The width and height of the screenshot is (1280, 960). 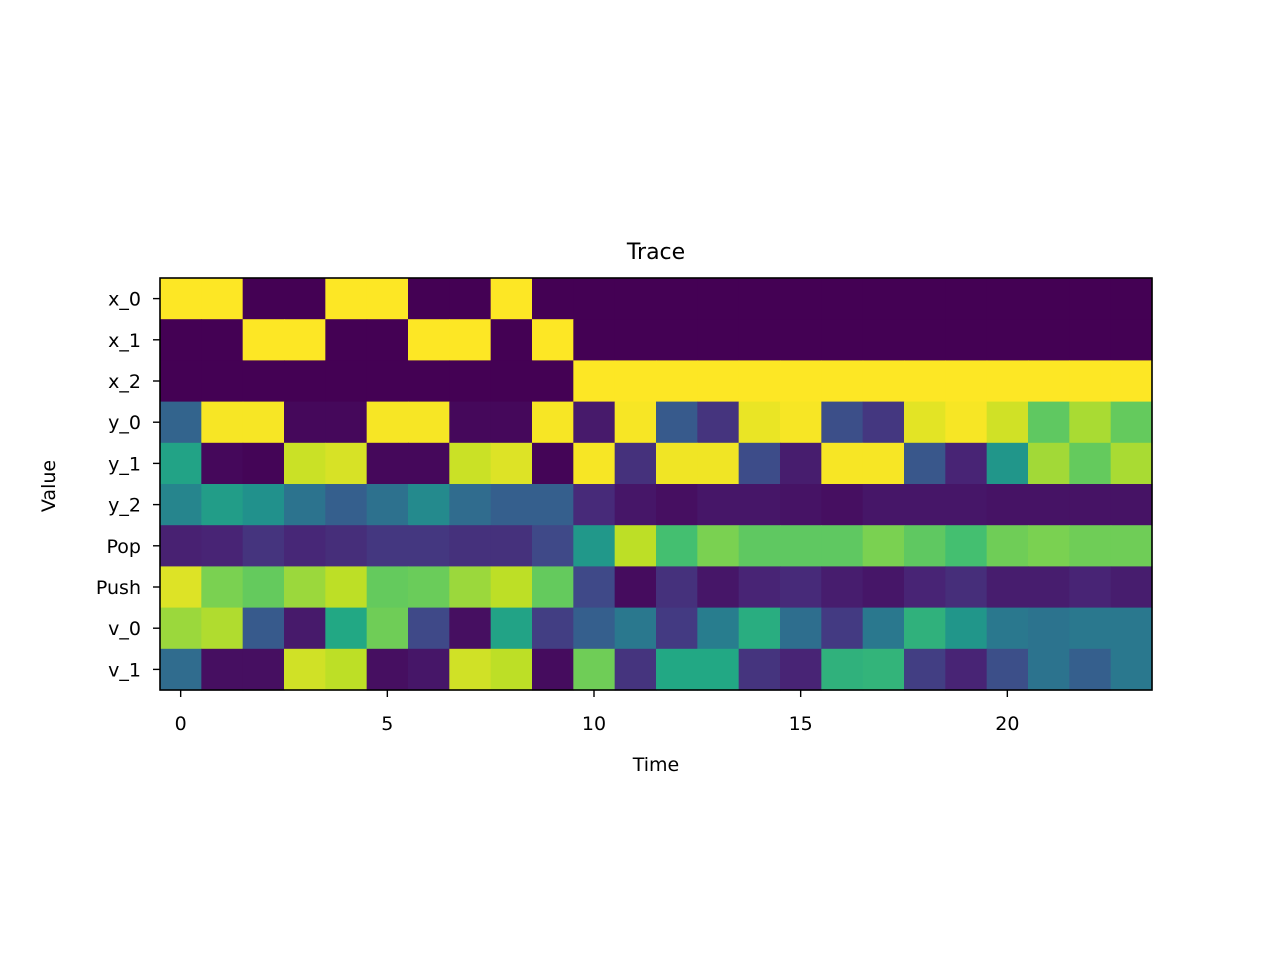 I want to click on y-tick-label: x_2, so click(x=124, y=382).